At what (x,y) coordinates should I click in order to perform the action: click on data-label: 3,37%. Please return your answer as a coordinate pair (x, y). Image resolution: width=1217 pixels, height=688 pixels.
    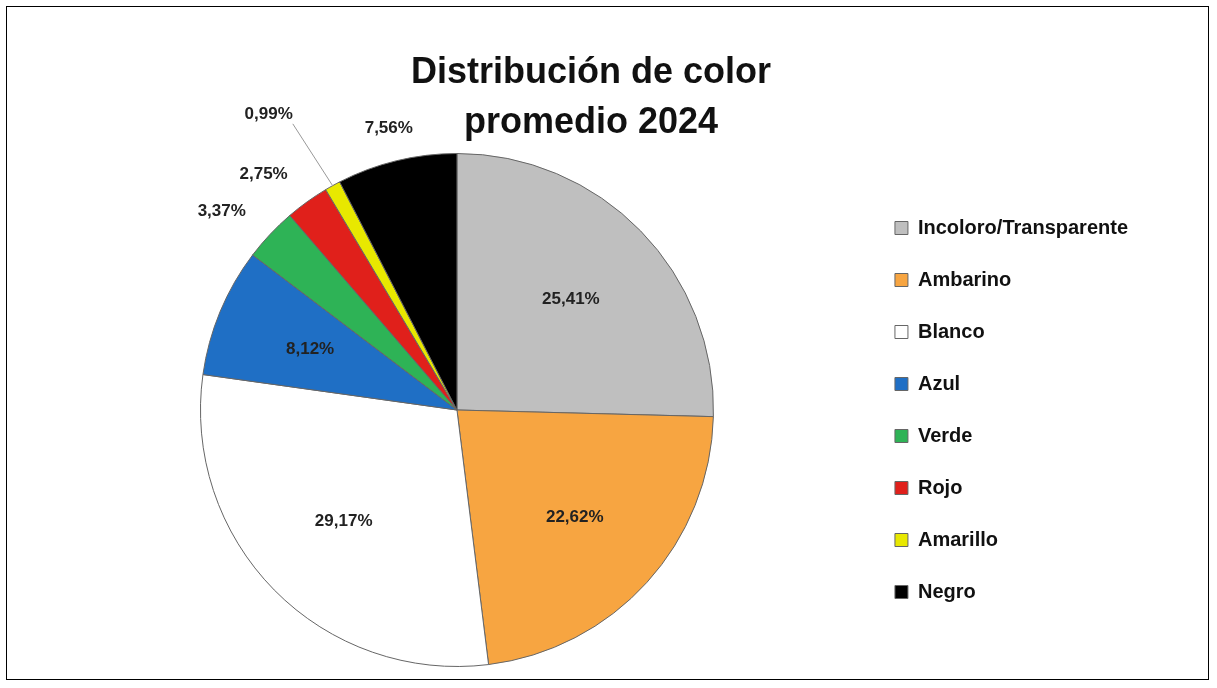
    Looking at the image, I should click on (221, 211).